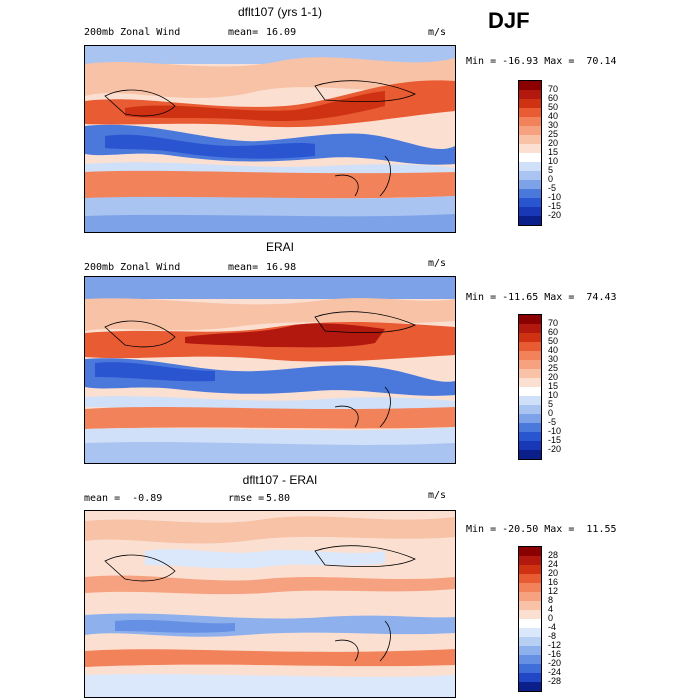  Describe the element at coordinates (555, 440) in the screenshot. I see `colorbar-tick-label: -15` at that location.